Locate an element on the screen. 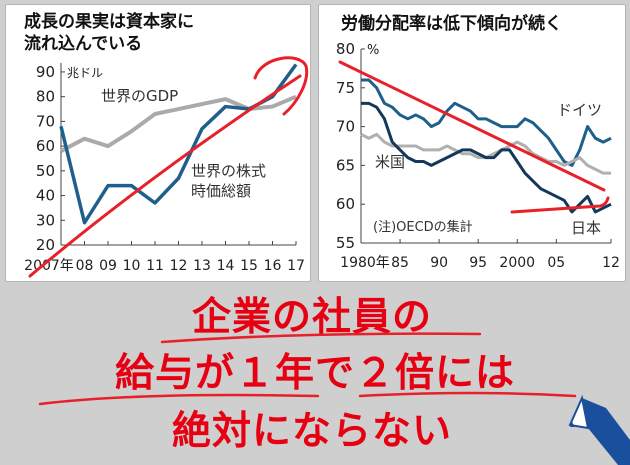 This screenshot has height=465, width=630. left-x-tick-label: 14 is located at coordinates (226, 266).